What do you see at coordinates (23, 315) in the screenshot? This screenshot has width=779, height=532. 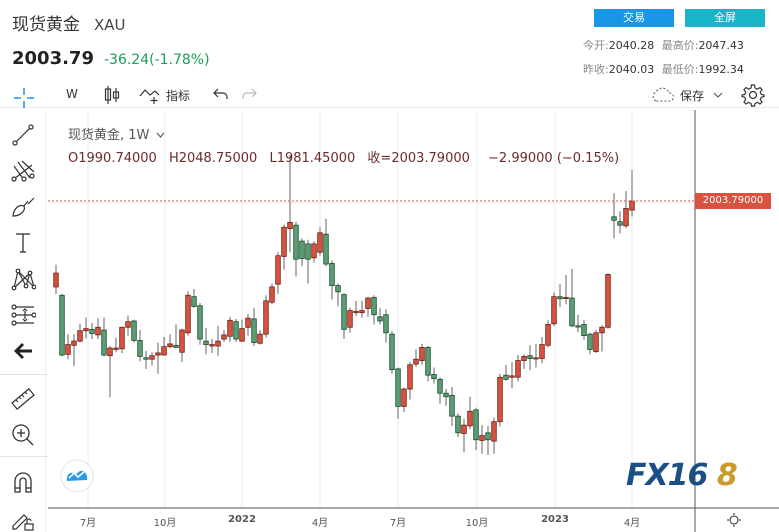 I see `measure-range-icon` at bounding box center [23, 315].